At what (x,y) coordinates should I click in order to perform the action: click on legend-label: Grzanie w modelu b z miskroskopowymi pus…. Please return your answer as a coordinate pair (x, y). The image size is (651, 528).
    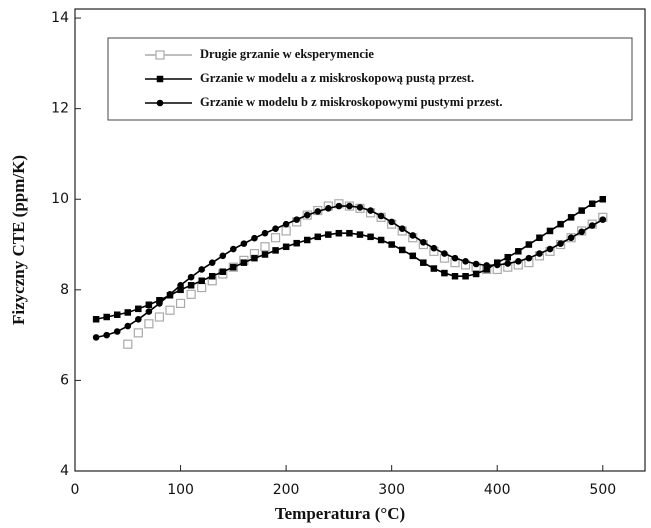
    Looking at the image, I should click on (351, 102).